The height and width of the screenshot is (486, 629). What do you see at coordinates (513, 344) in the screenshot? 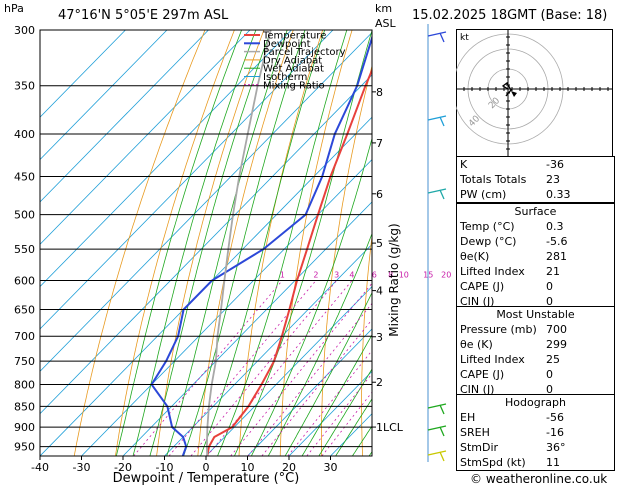
I see `most-unstable-row: θe (K) 299` at bounding box center [513, 344].